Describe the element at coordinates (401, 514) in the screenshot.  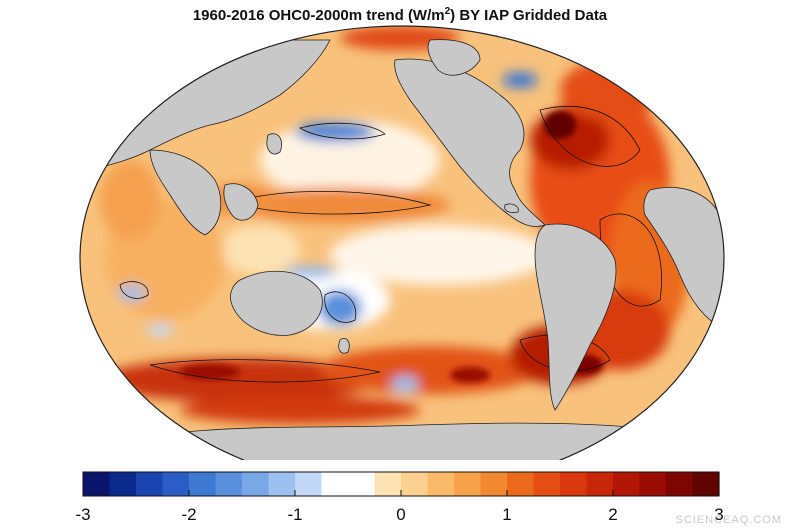
I see `colorbar-tick-label: 0` at that location.